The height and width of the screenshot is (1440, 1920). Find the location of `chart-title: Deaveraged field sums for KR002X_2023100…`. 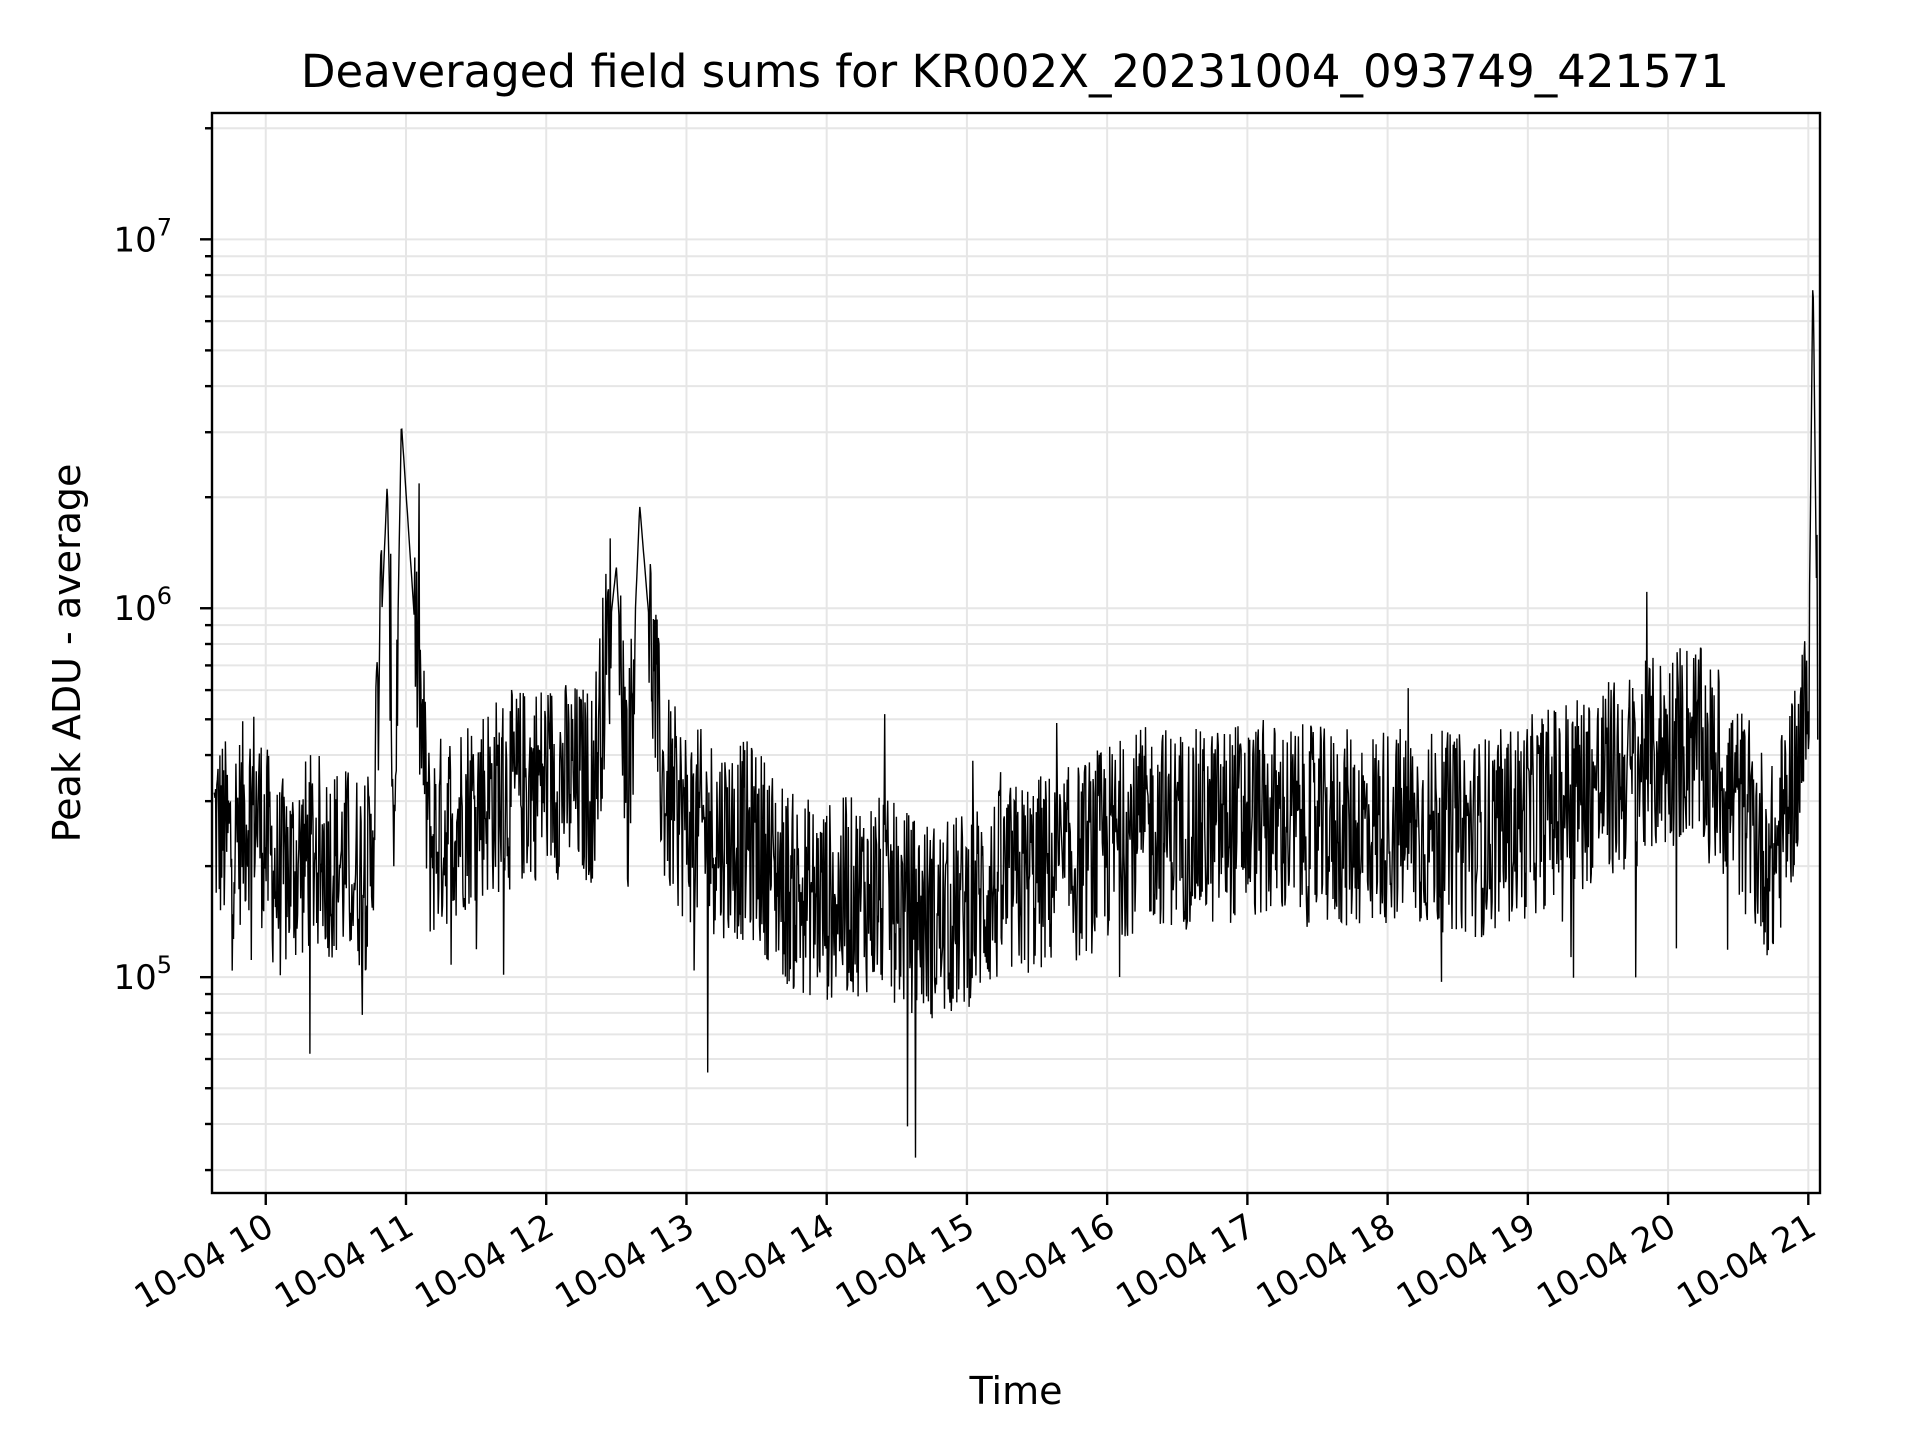

chart-title: Deaveraged field sums for KR002X_2023100… is located at coordinates (1015, 71).